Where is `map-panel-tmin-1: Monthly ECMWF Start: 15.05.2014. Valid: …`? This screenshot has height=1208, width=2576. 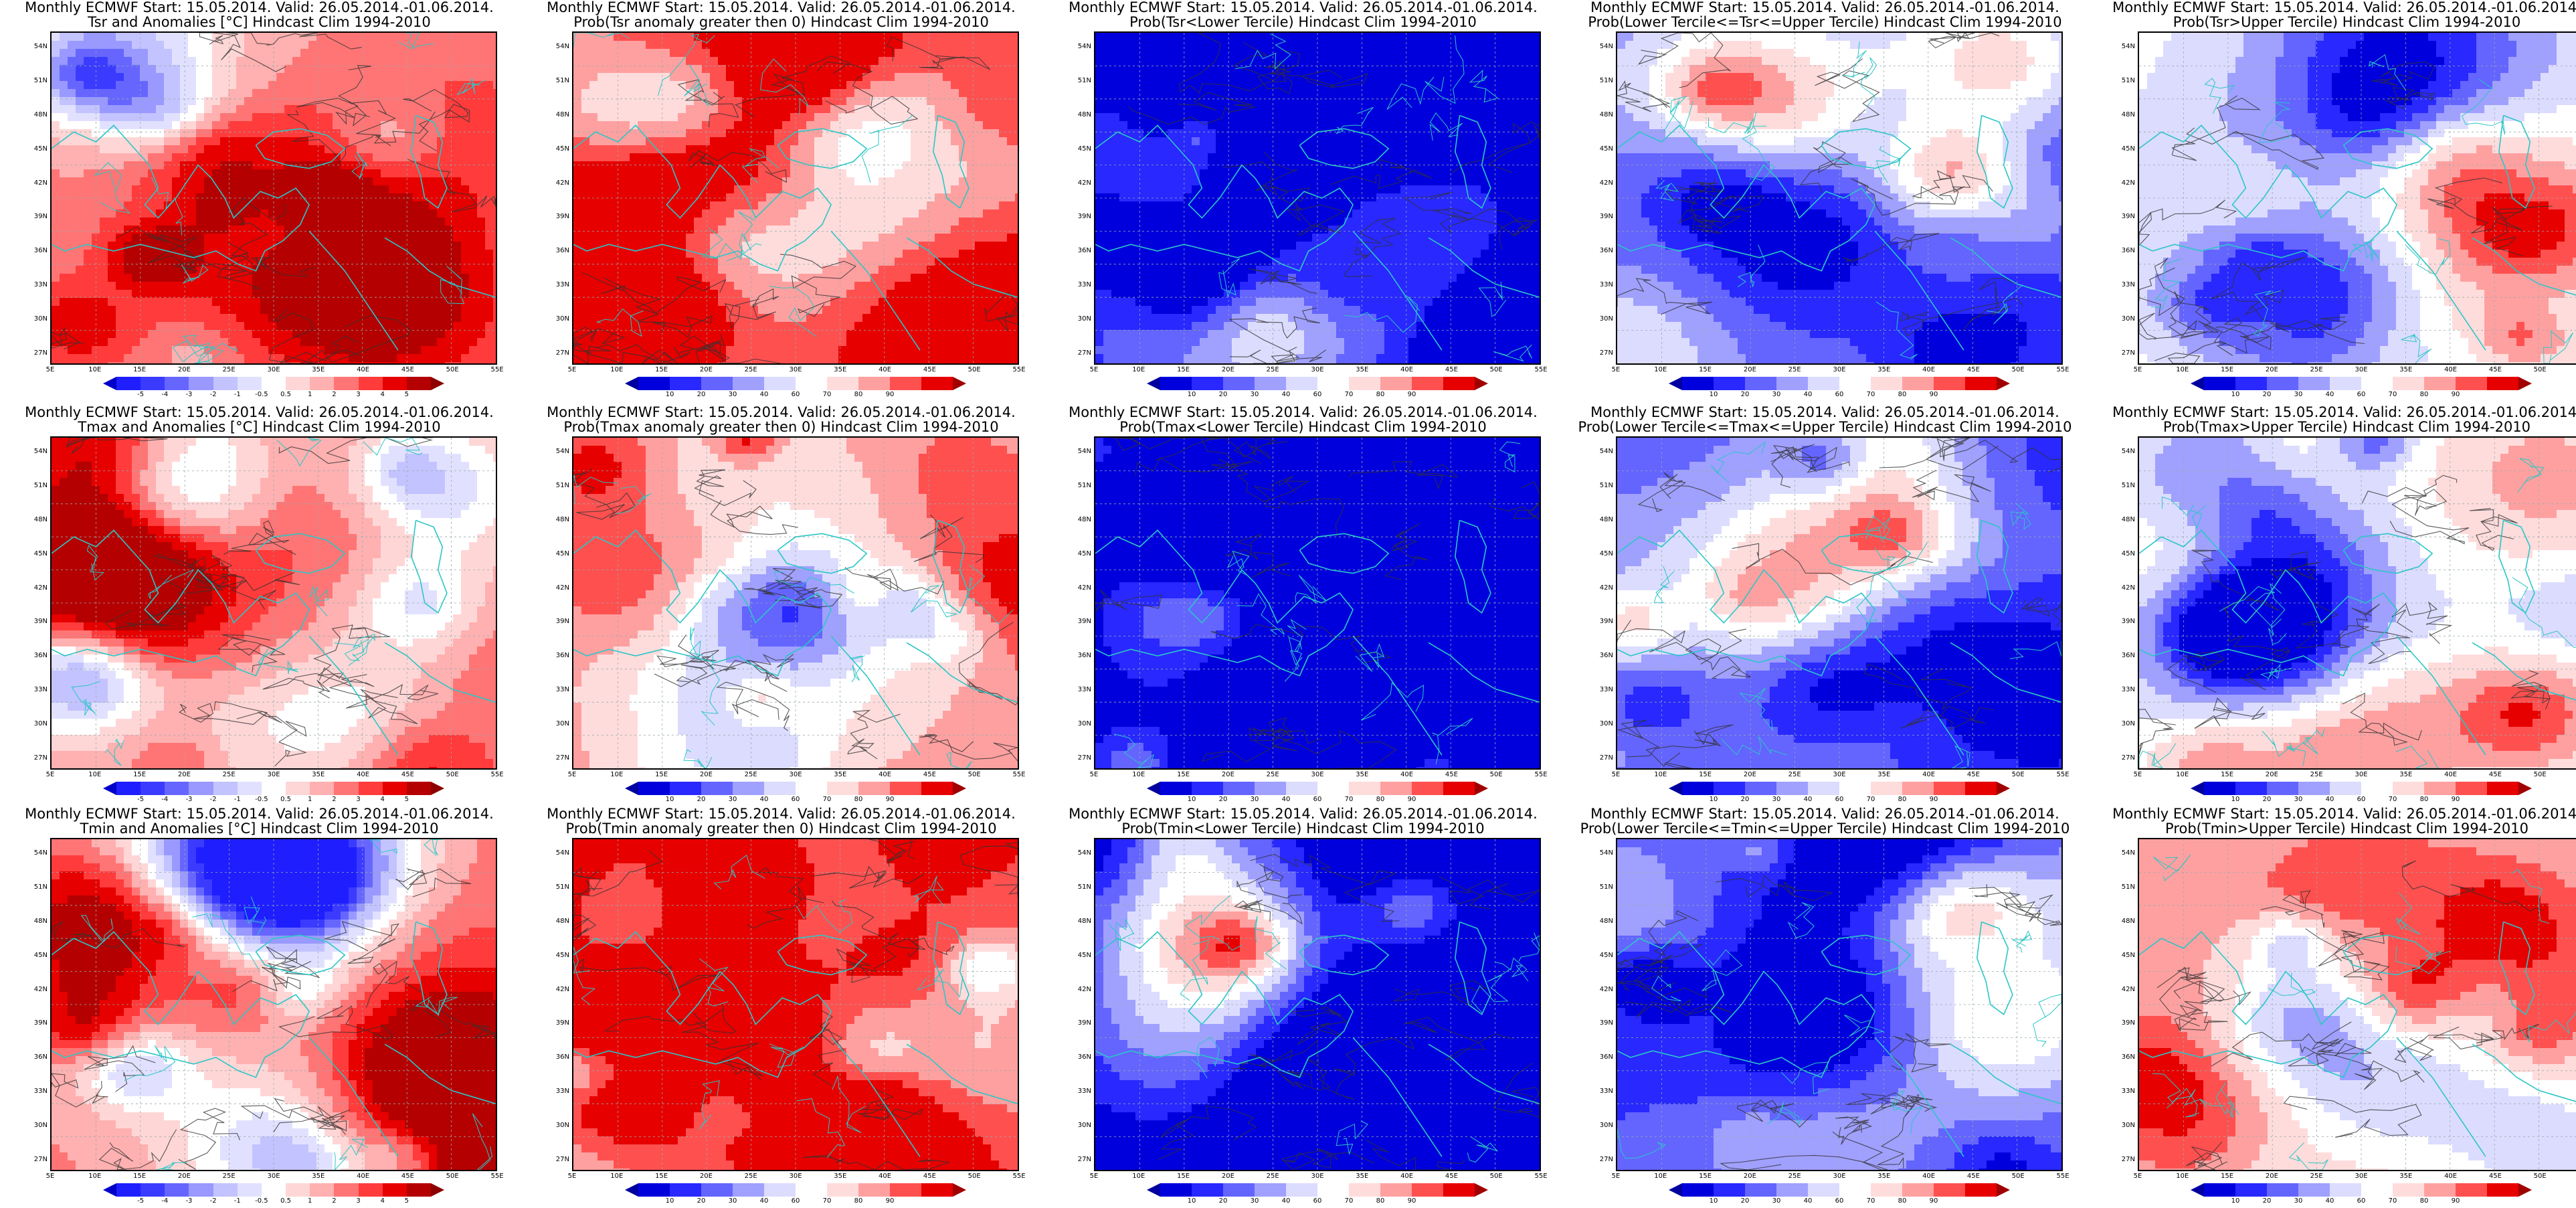 map-panel-tmin-1: Monthly ECMWF Start: 15.05.2014. Valid: … is located at coordinates (259, 1007).